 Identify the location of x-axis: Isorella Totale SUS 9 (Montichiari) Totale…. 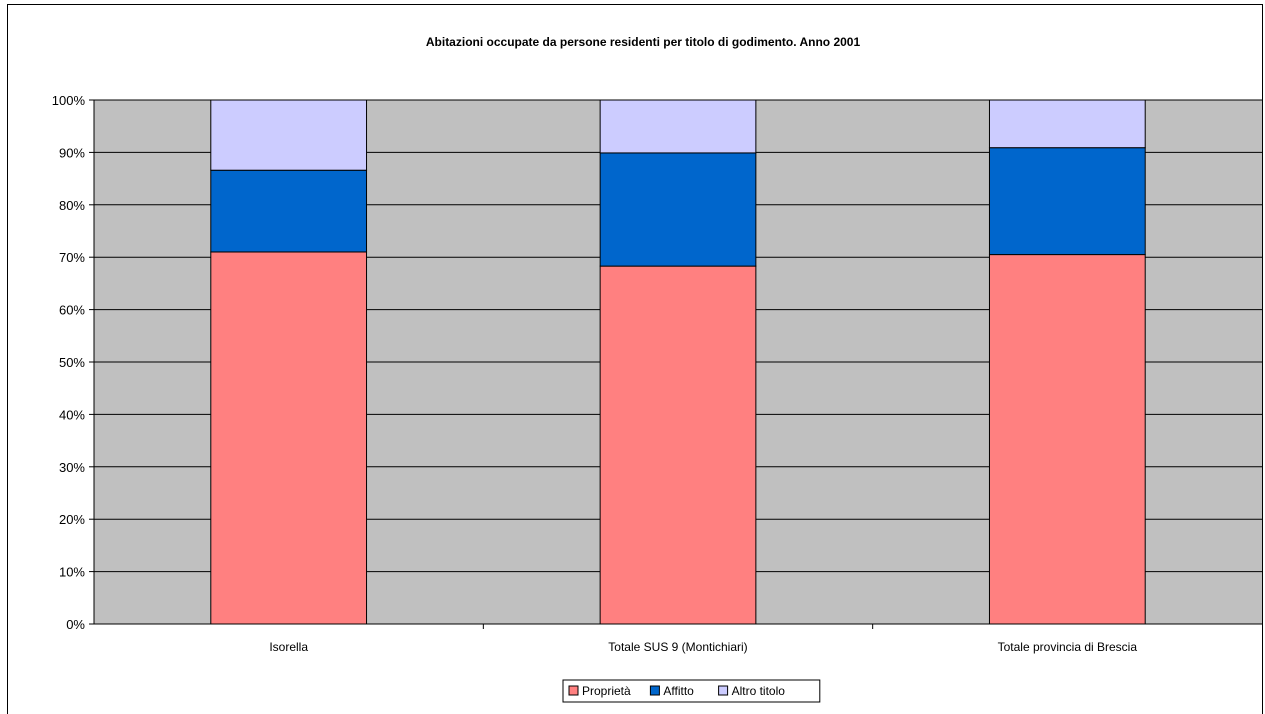
(678, 638).